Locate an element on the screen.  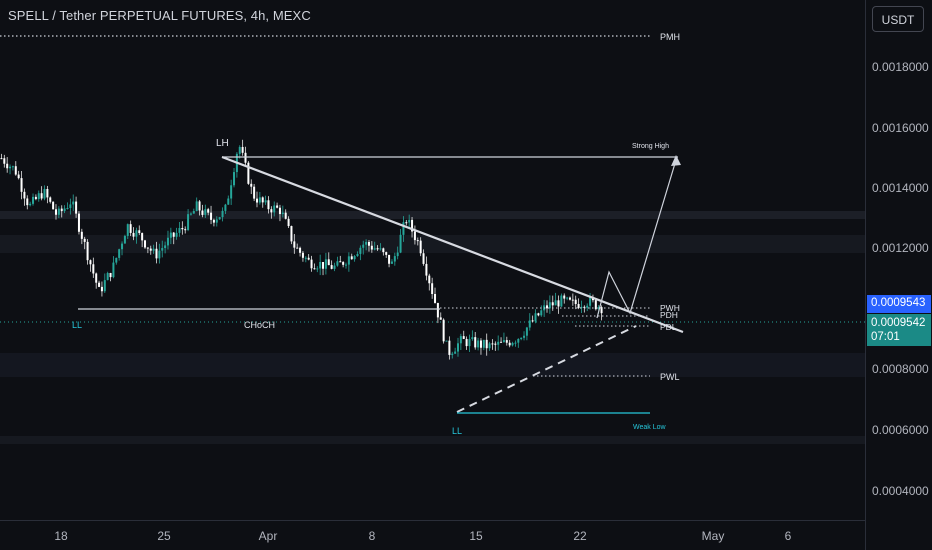
time-axis: 18 25 Apr 8 15 22 May 6 is located at coordinates (432, 535).